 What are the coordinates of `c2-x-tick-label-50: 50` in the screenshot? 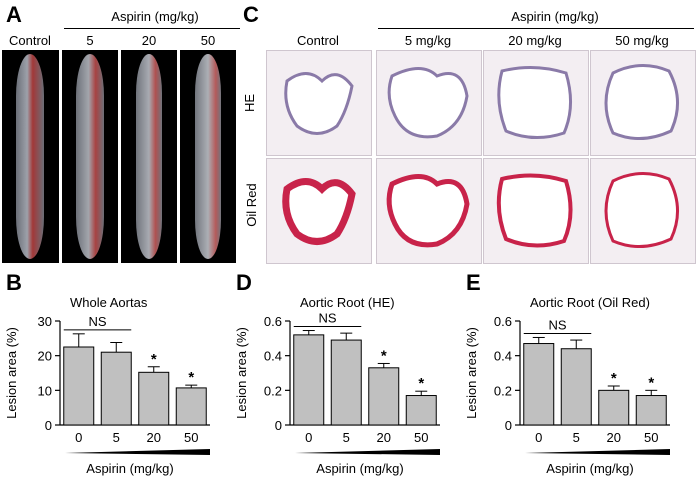 It's located at (651, 437).